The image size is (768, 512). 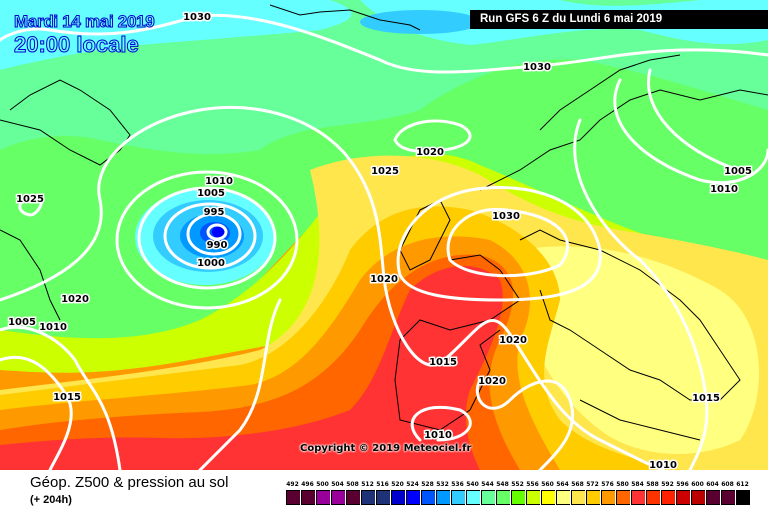 I want to click on legend-item: 604, so click(x=712, y=492).